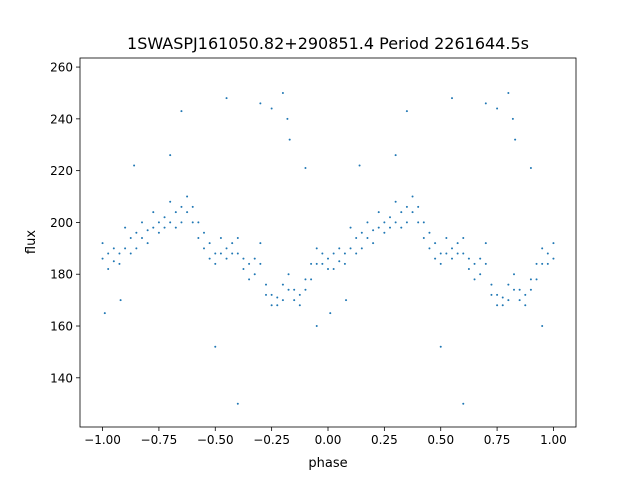 This screenshot has width=640, height=484. Describe the element at coordinates (384, 440) in the screenshot. I see `x-tick-label: 0.25` at that location.